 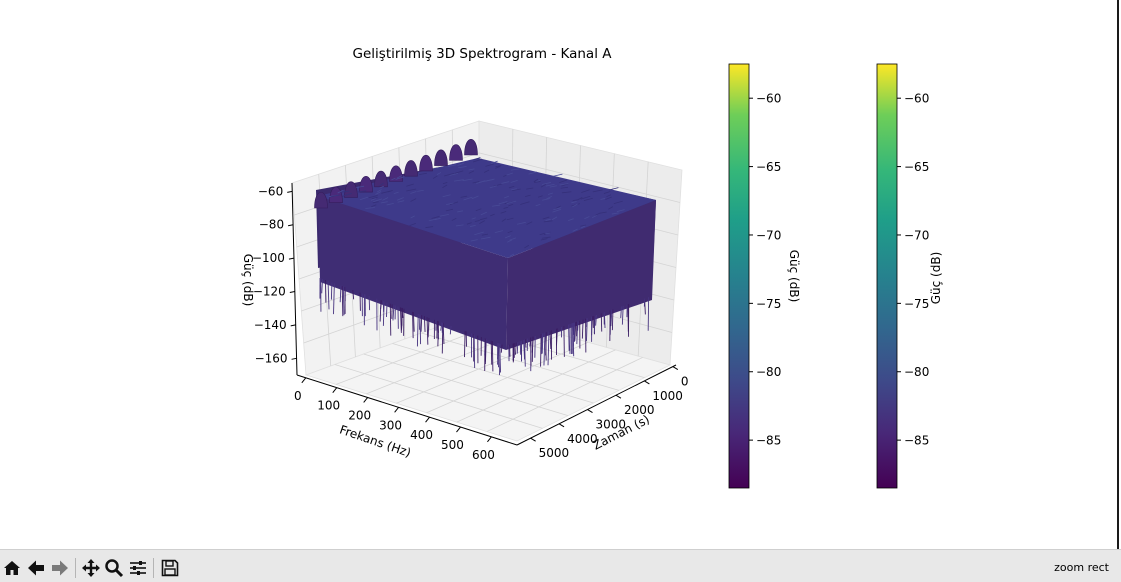 I want to click on home-icon, so click(x=12, y=568).